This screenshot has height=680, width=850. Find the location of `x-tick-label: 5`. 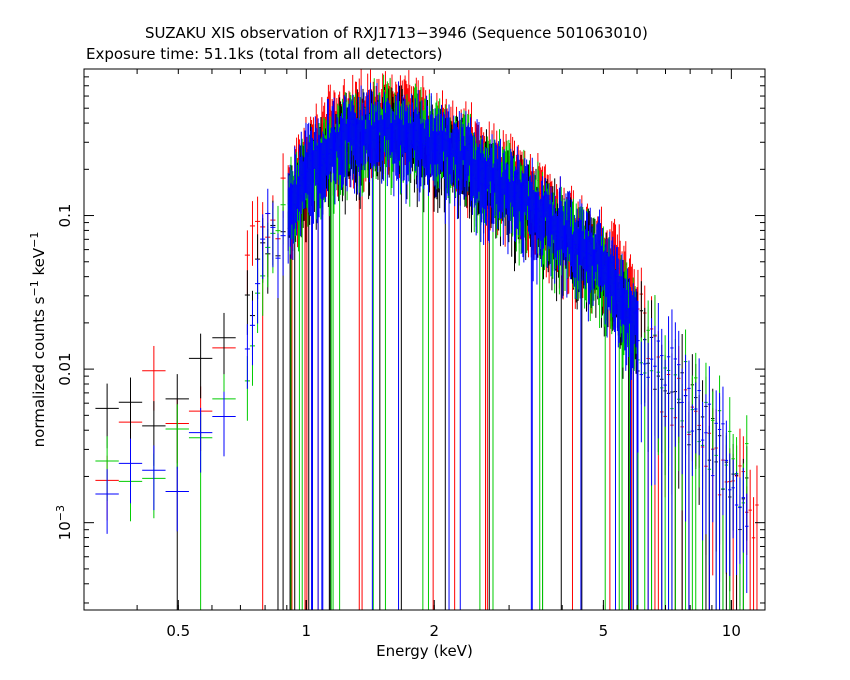

x-tick-label: 5 is located at coordinates (604, 631).